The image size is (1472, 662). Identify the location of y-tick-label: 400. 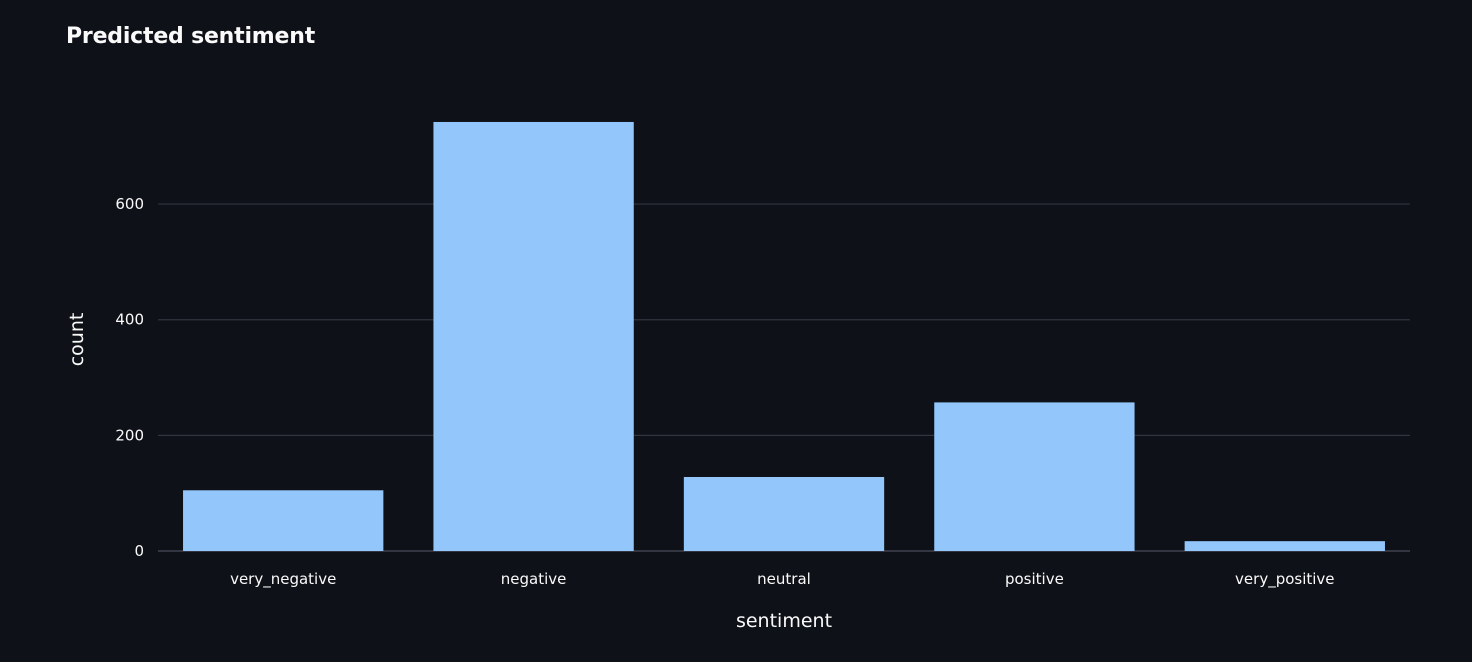
(129, 320).